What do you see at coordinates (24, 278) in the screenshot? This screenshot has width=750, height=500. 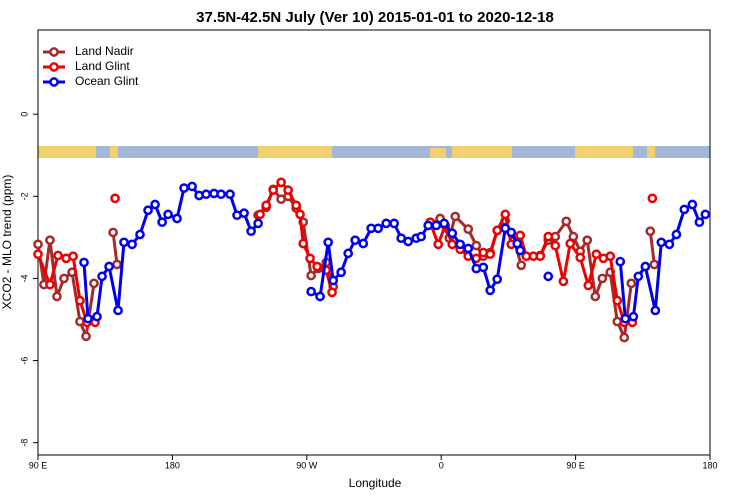 I see `y-tick-label: -4` at bounding box center [24, 278].